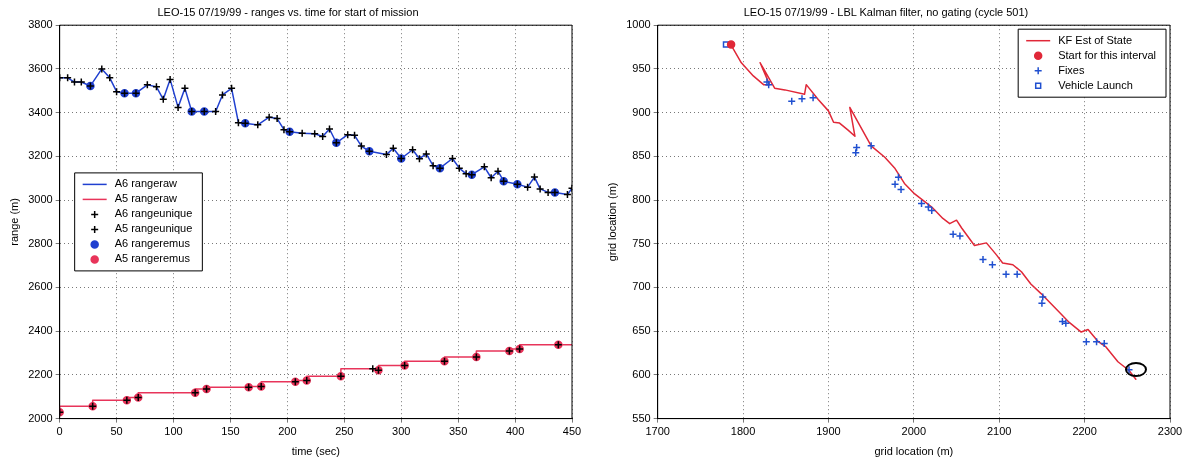 This screenshot has width=1193, height=465. I want to click on x-tick-label: 150, so click(230, 431).